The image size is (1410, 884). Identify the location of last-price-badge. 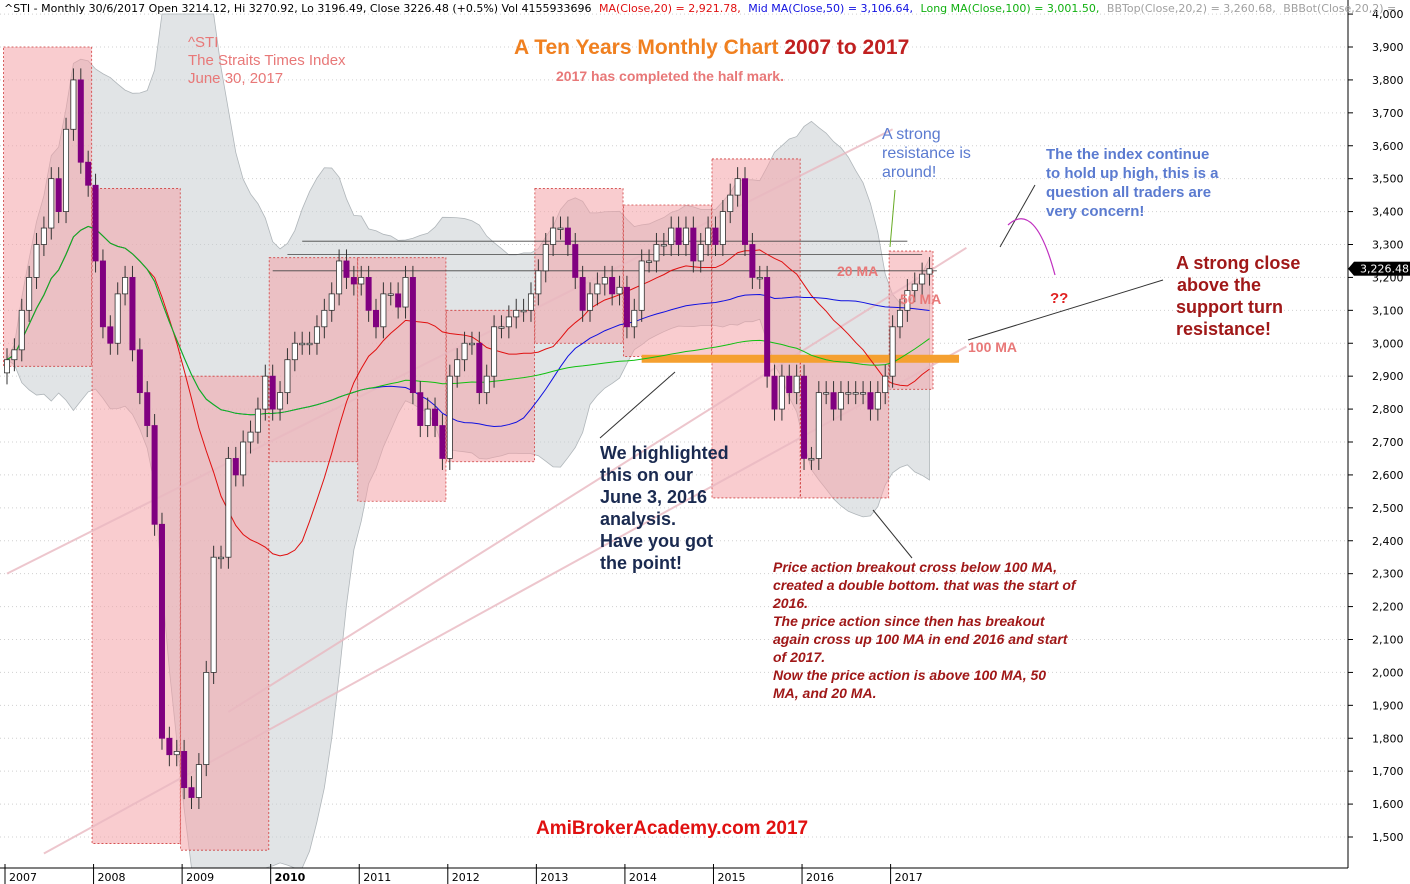
(1382, 268).